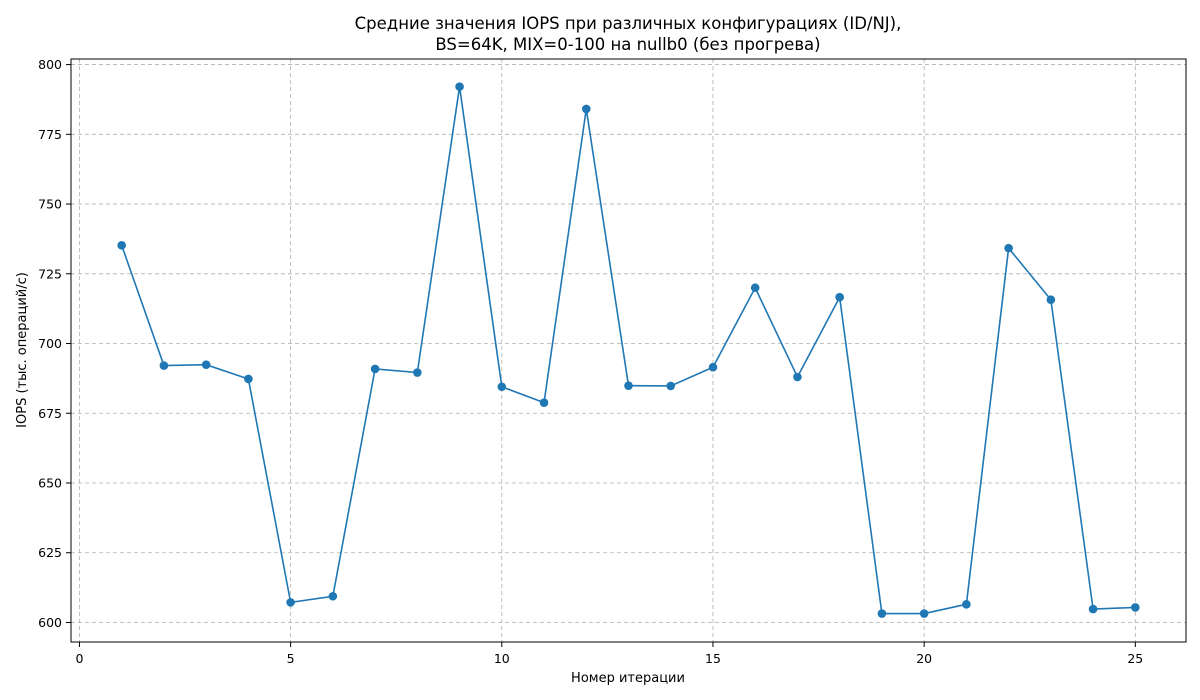  Describe the element at coordinates (924, 658) in the screenshot. I see `x-tick-label: 20` at that location.